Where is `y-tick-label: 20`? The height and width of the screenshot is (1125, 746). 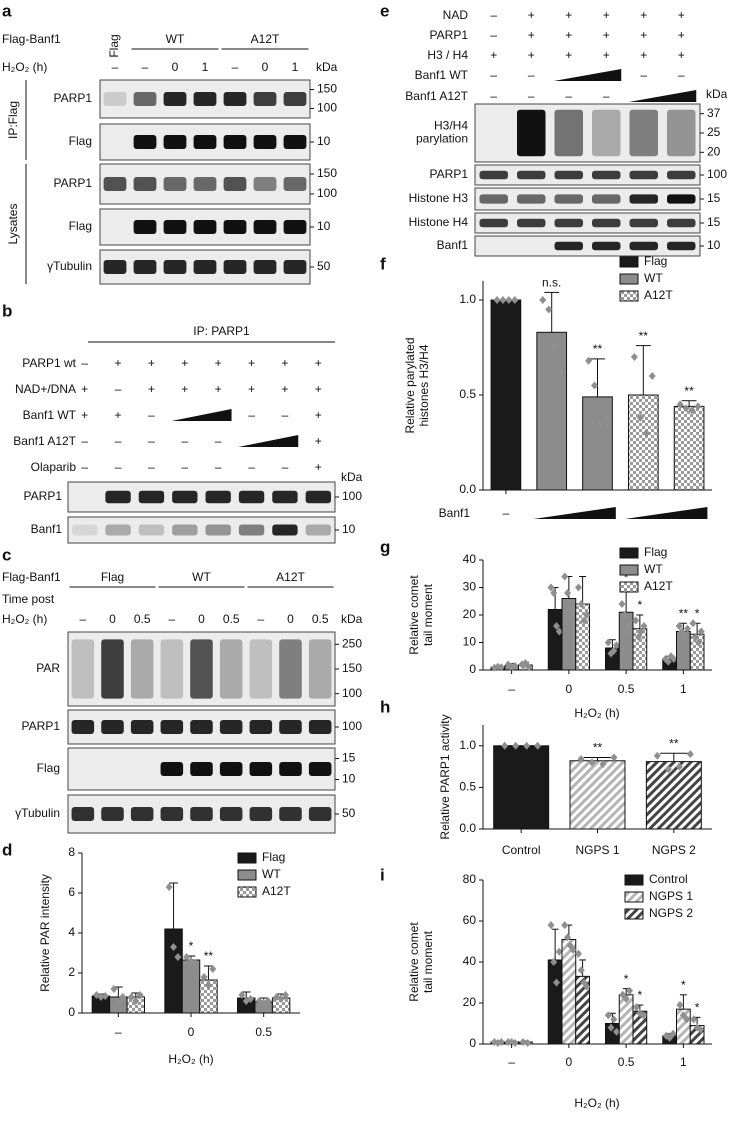 y-tick-label: 20 is located at coordinates (470, 614).